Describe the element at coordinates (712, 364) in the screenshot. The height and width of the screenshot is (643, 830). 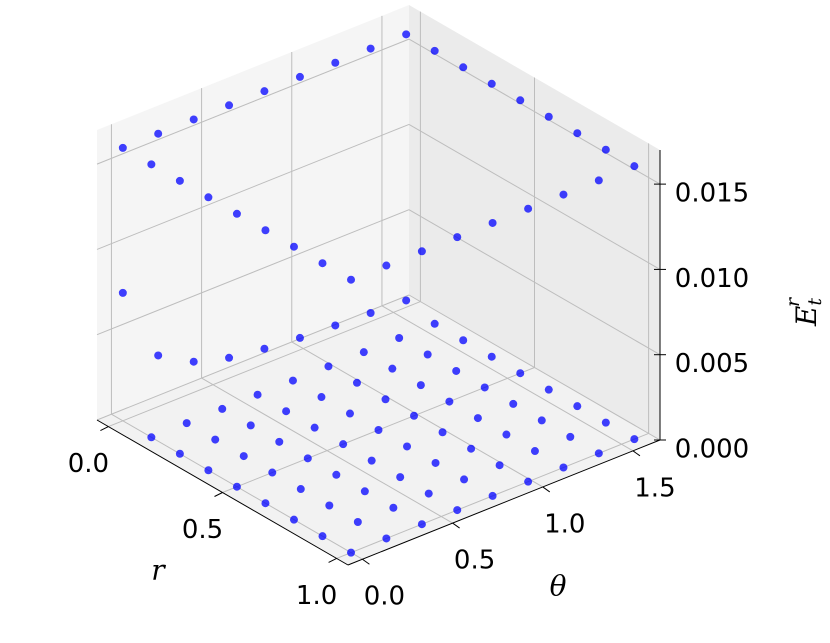
I see `z-tick-label: 0.005` at that location.